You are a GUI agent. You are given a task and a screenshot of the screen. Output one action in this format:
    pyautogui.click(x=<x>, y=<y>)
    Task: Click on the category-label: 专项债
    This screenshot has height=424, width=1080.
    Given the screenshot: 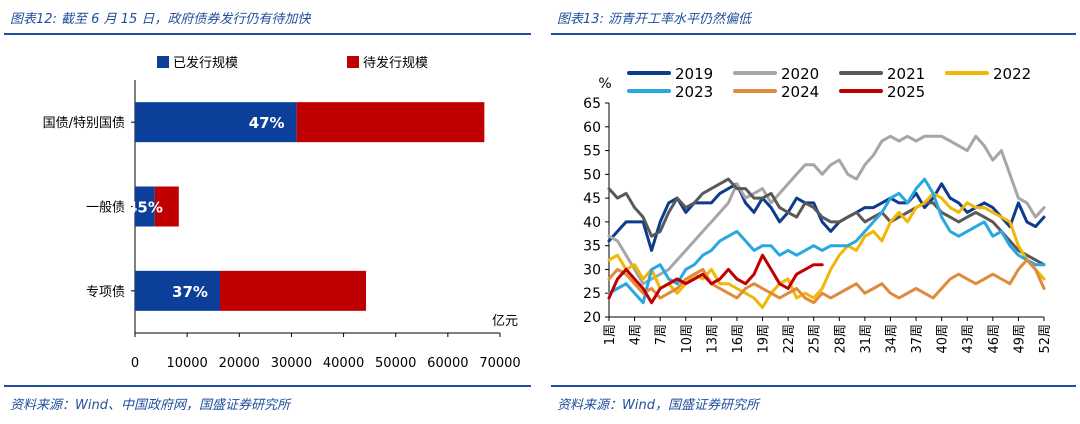 What is the action you would take?
    pyautogui.click(x=105, y=292)
    